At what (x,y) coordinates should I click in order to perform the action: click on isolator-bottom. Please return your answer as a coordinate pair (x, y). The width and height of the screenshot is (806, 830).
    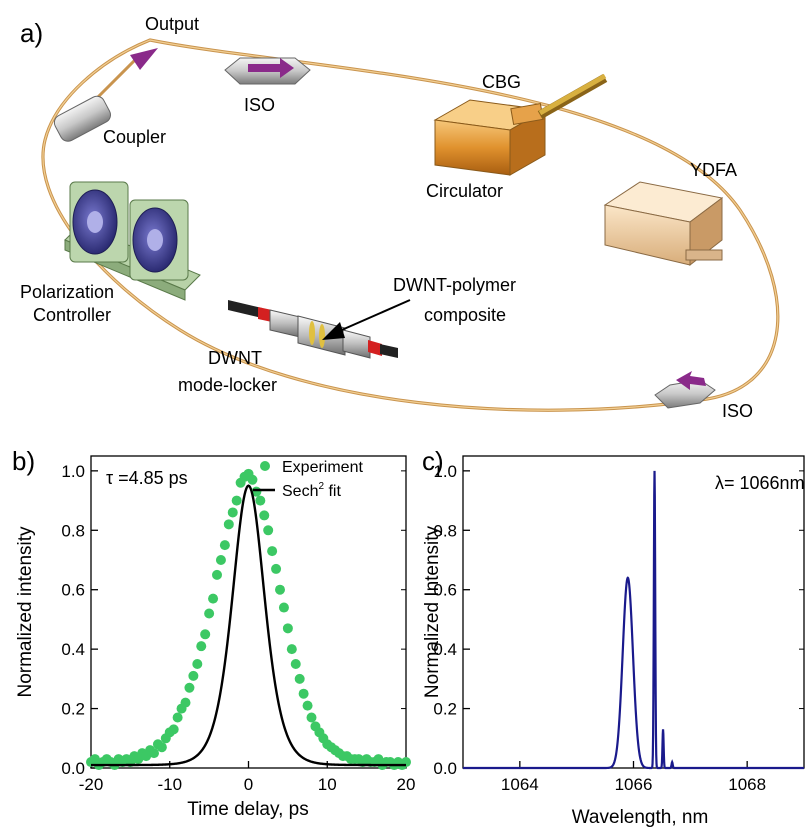
    Looking at the image, I should click on (685, 390).